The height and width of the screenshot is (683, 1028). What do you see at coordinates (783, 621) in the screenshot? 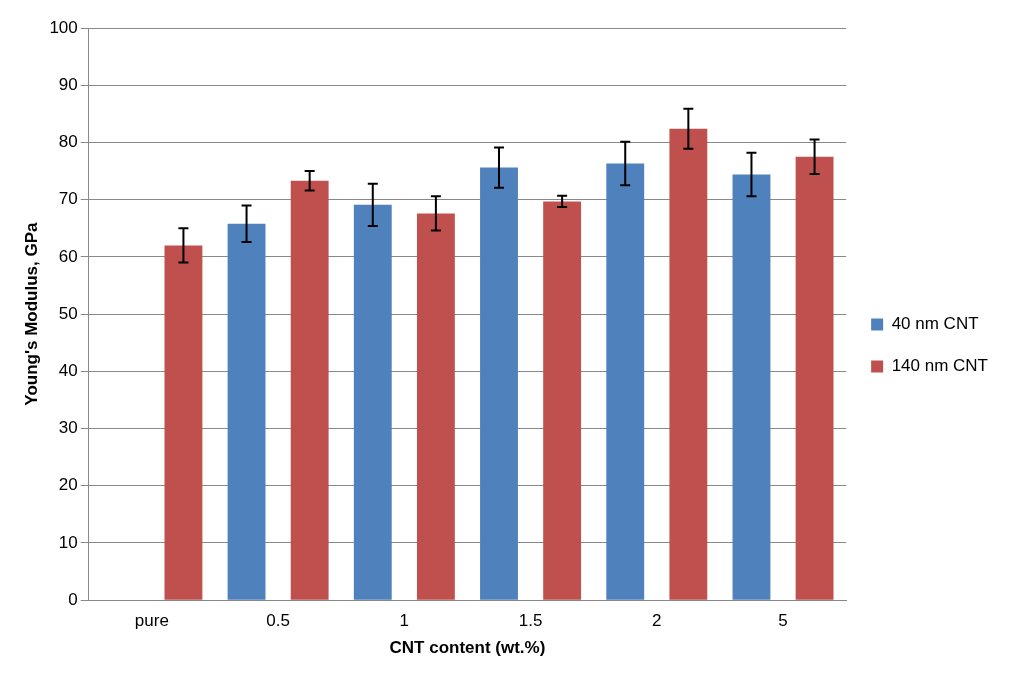
I see `x-tick-label: 5` at bounding box center [783, 621].